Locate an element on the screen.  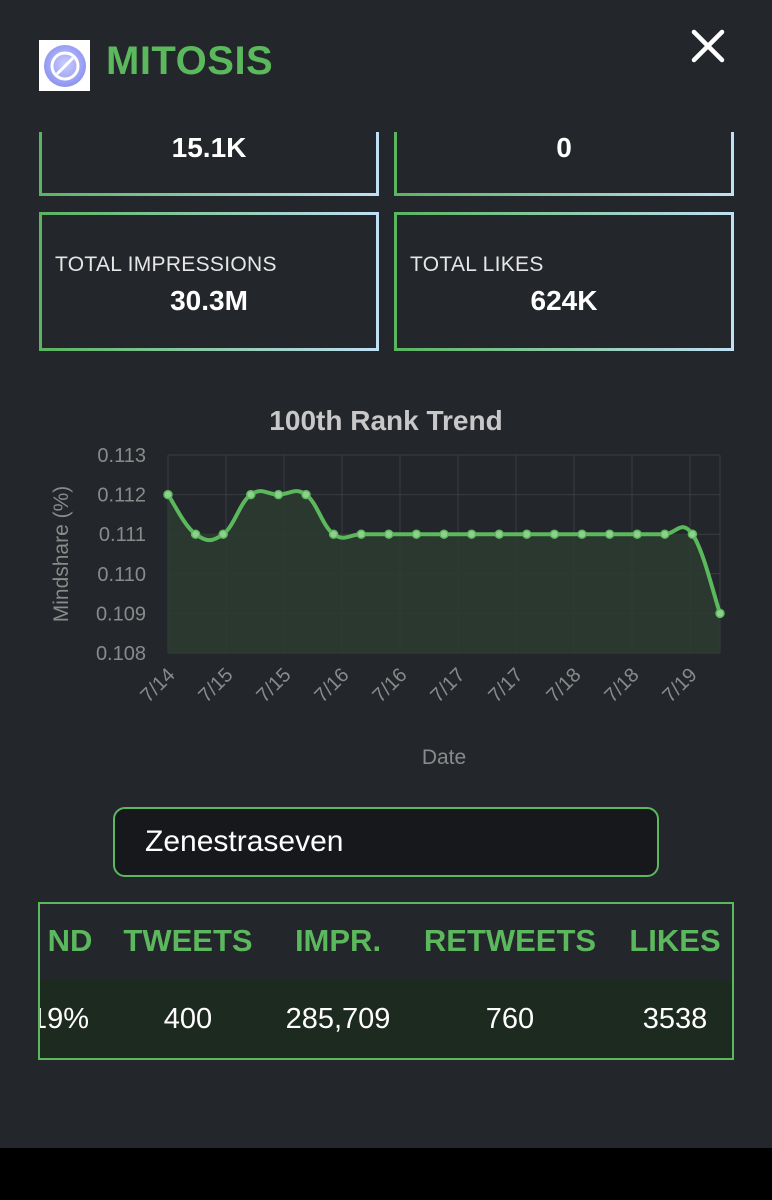
column-header: TWEETS is located at coordinates (188, 940).